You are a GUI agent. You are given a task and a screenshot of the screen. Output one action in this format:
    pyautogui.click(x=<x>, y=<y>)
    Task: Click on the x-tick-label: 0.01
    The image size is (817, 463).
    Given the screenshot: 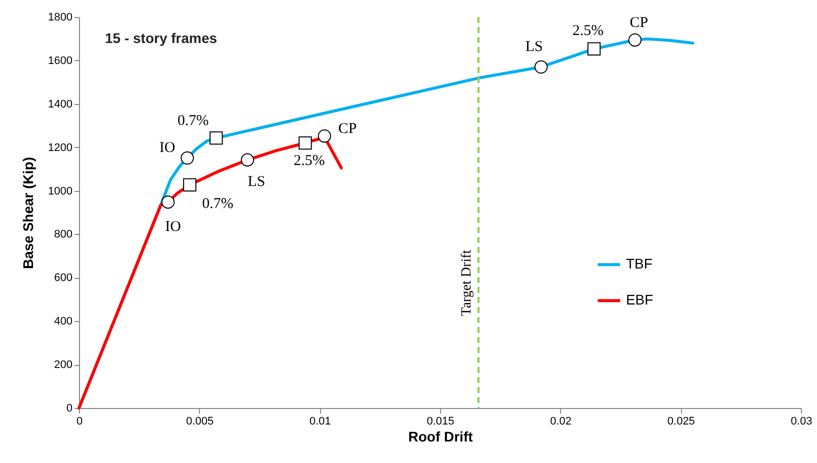 What is the action you would take?
    pyautogui.click(x=320, y=422)
    